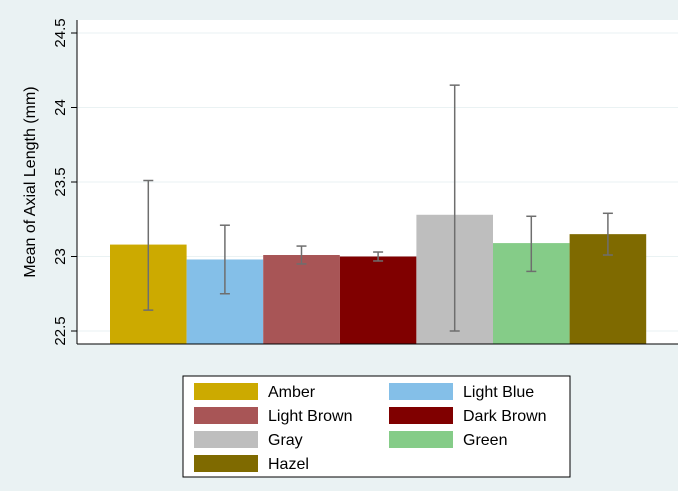  What do you see at coordinates (292, 392) in the screenshot?
I see `legend-label: Amber` at bounding box center [292, 392].